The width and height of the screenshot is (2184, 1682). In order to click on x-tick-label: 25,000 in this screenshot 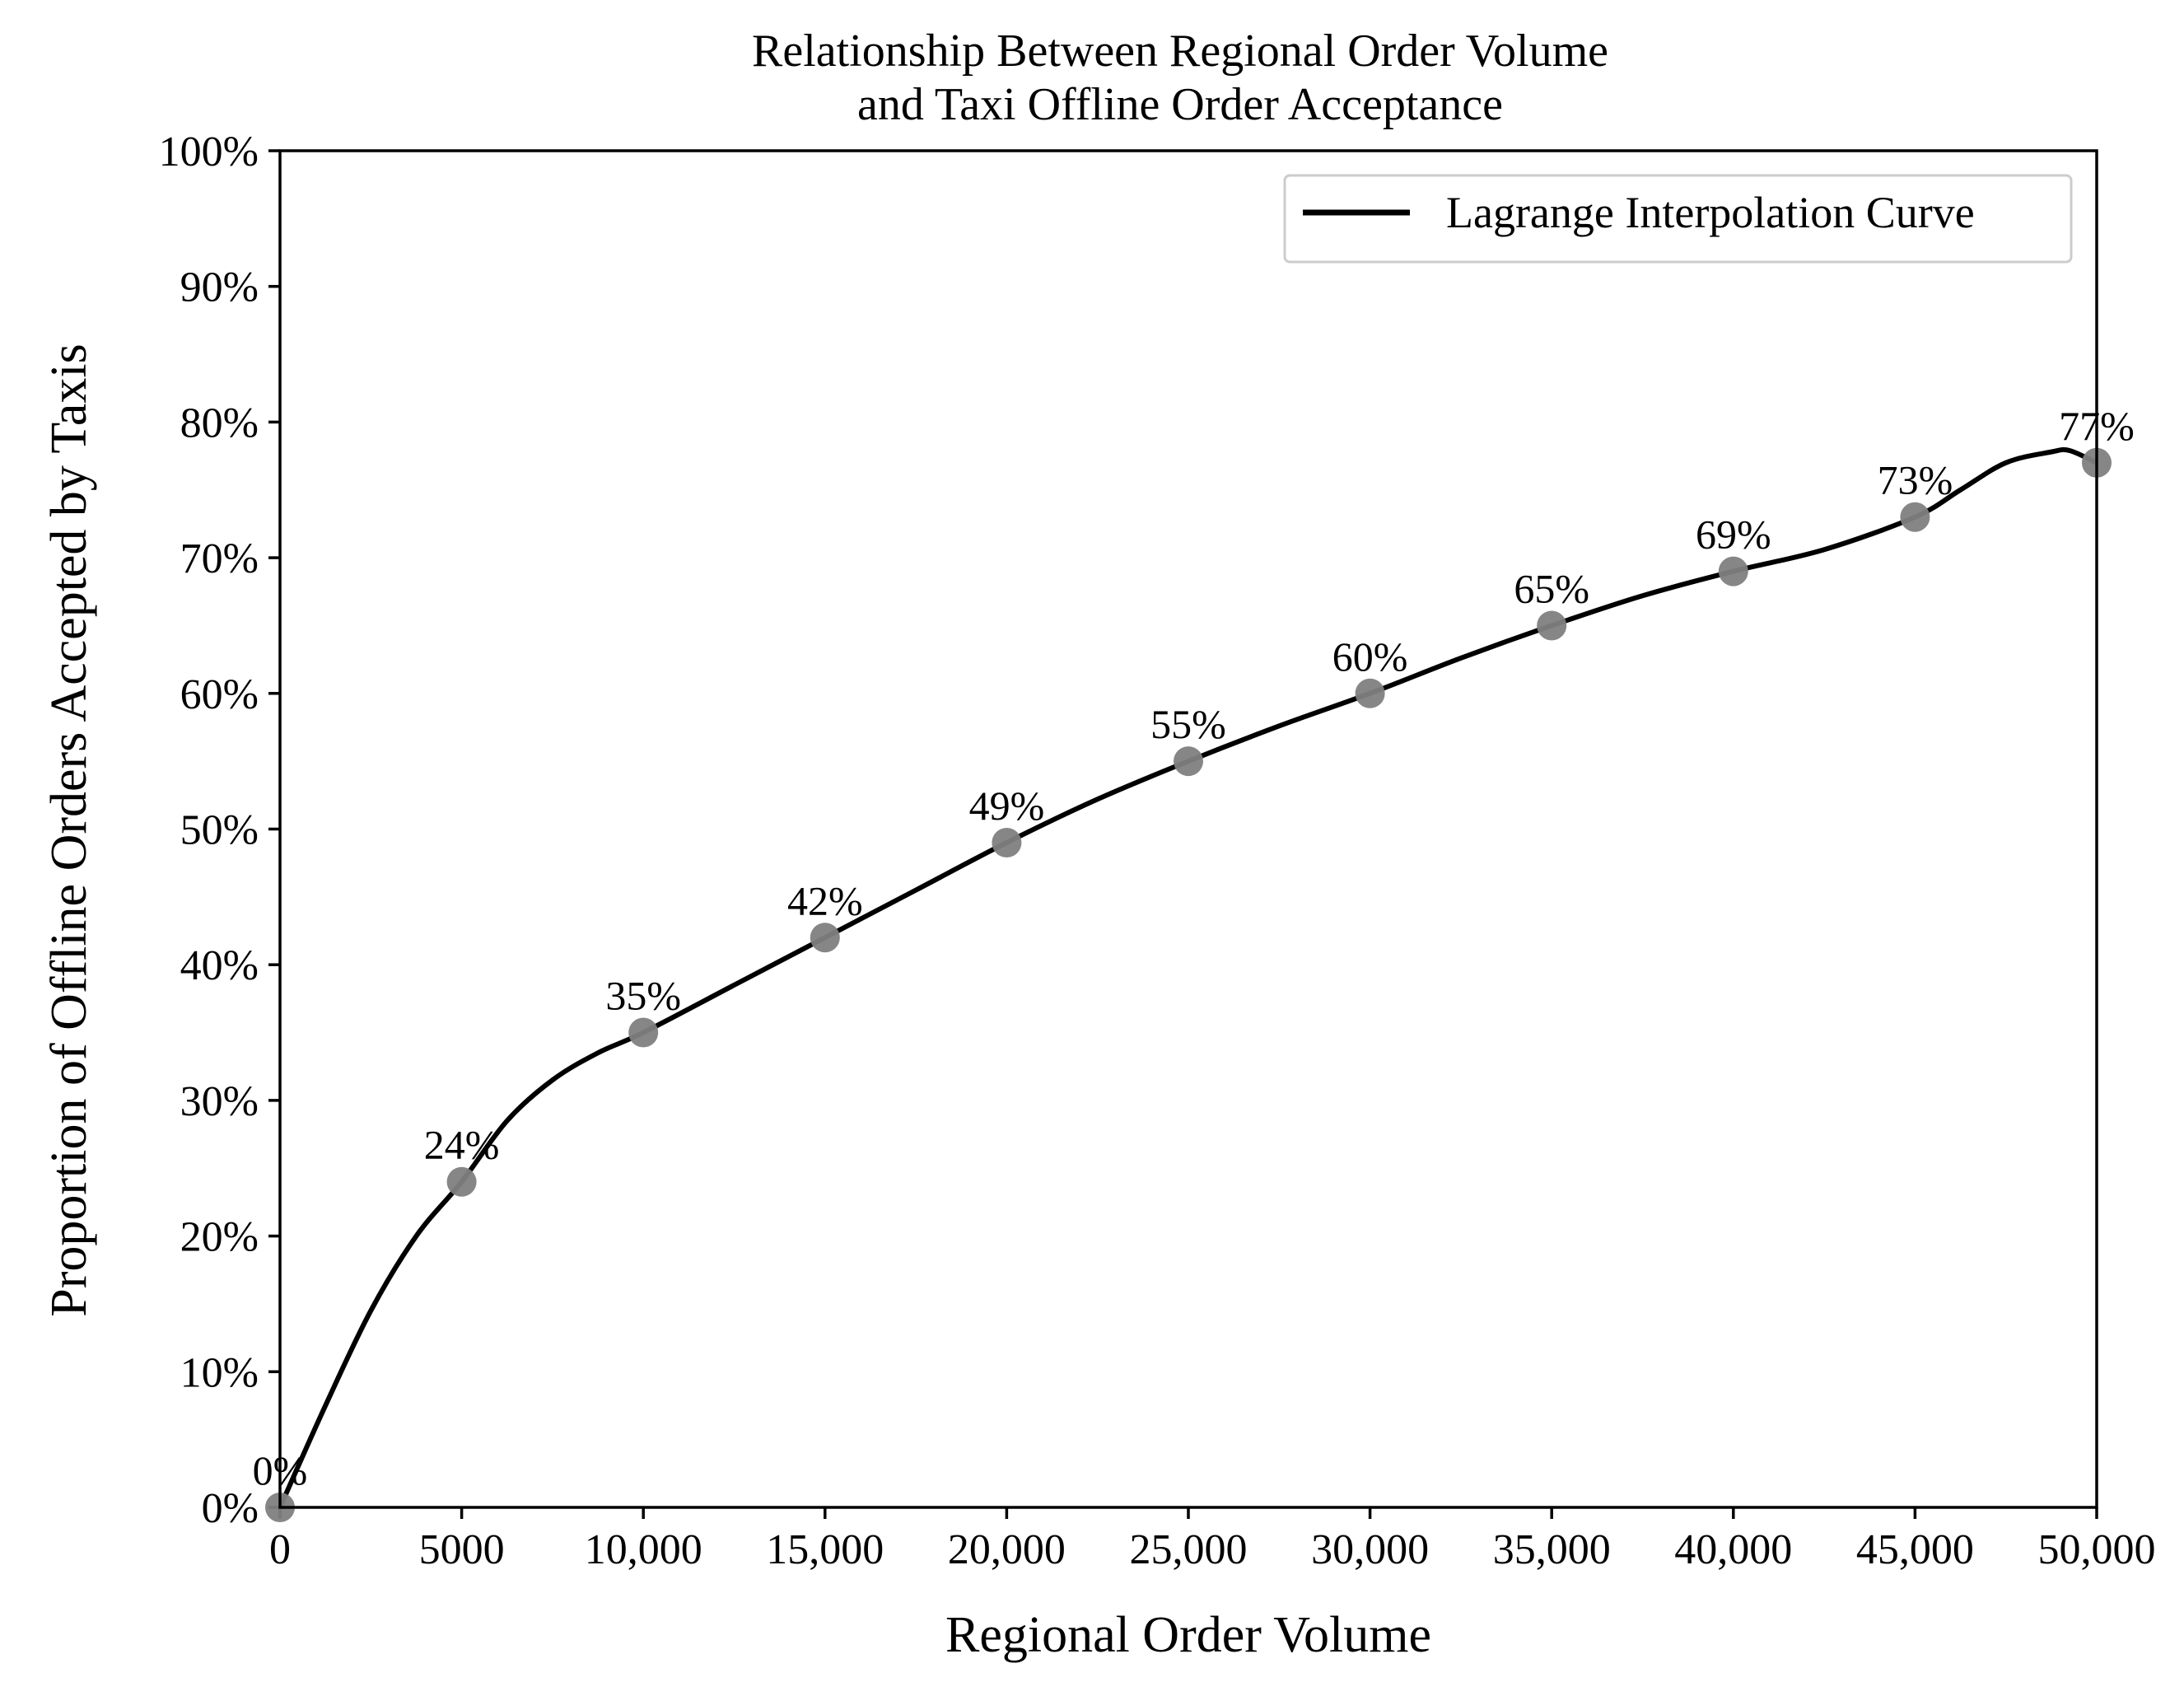, I will do `click(1189, 1549)`.